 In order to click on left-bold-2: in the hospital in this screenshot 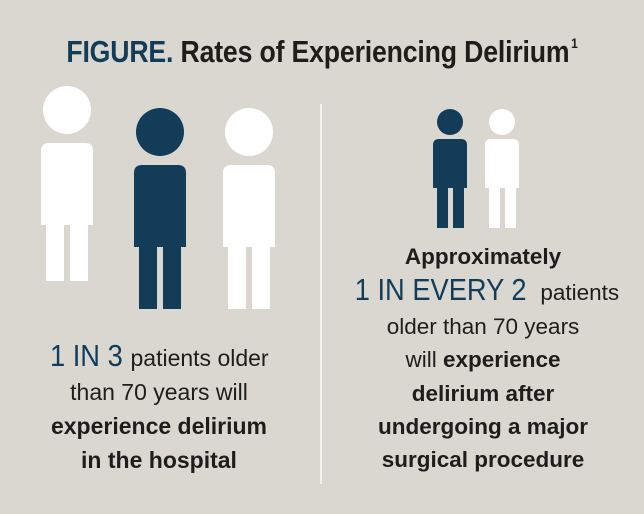, I will do `click(159, 460)`.